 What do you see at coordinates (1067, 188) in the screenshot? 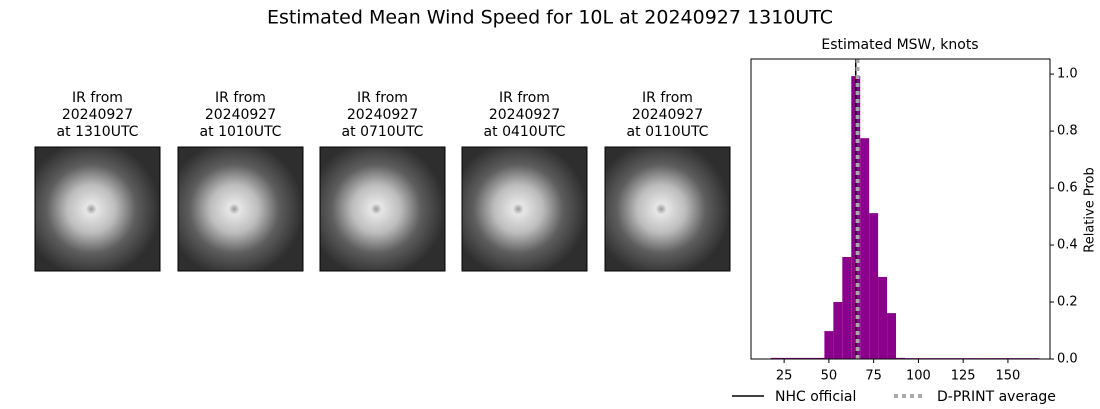
I see `y-tick-label: 0.6` at bounding box center [1067, 188].